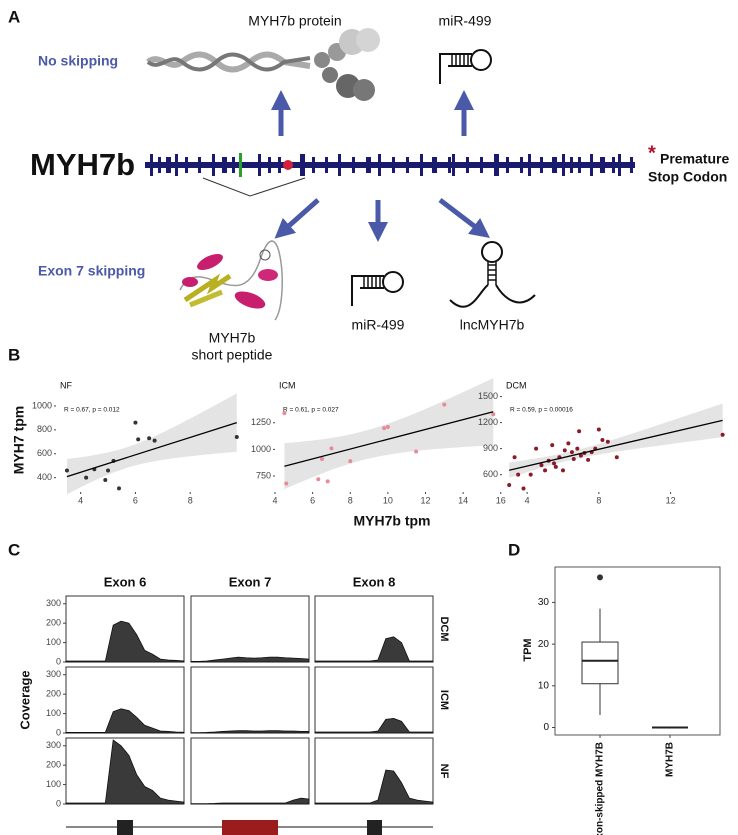 This screenshot has width=738, height=835. I want to click on outlier, so click(600, 577).